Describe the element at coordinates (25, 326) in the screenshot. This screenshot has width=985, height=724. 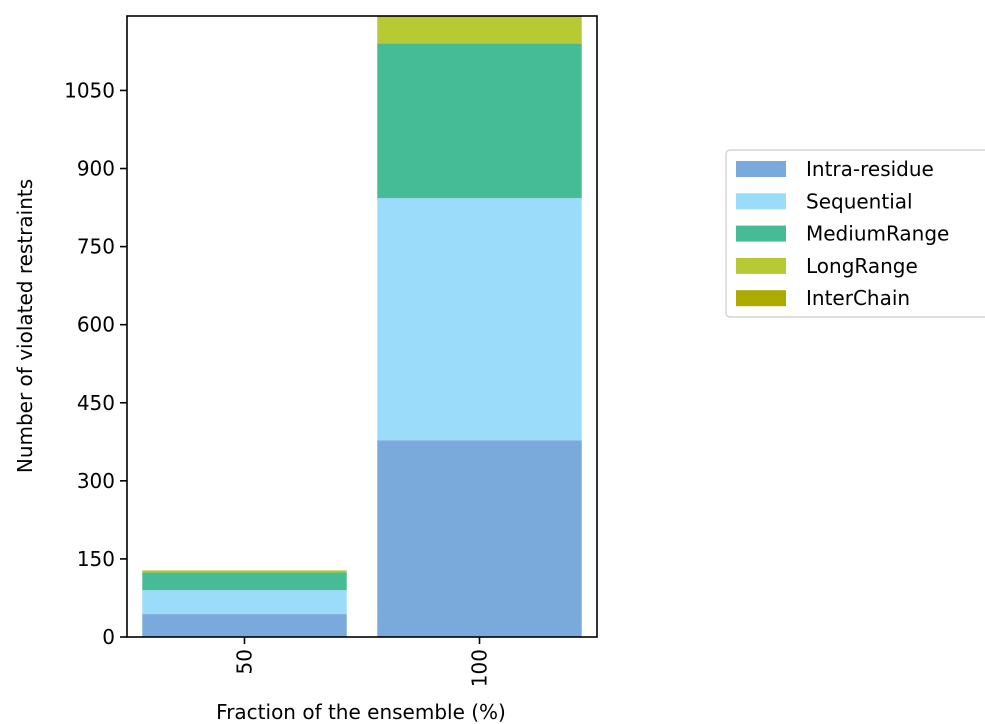
I see `y-axis-title: Number of violated restraints` at that location.